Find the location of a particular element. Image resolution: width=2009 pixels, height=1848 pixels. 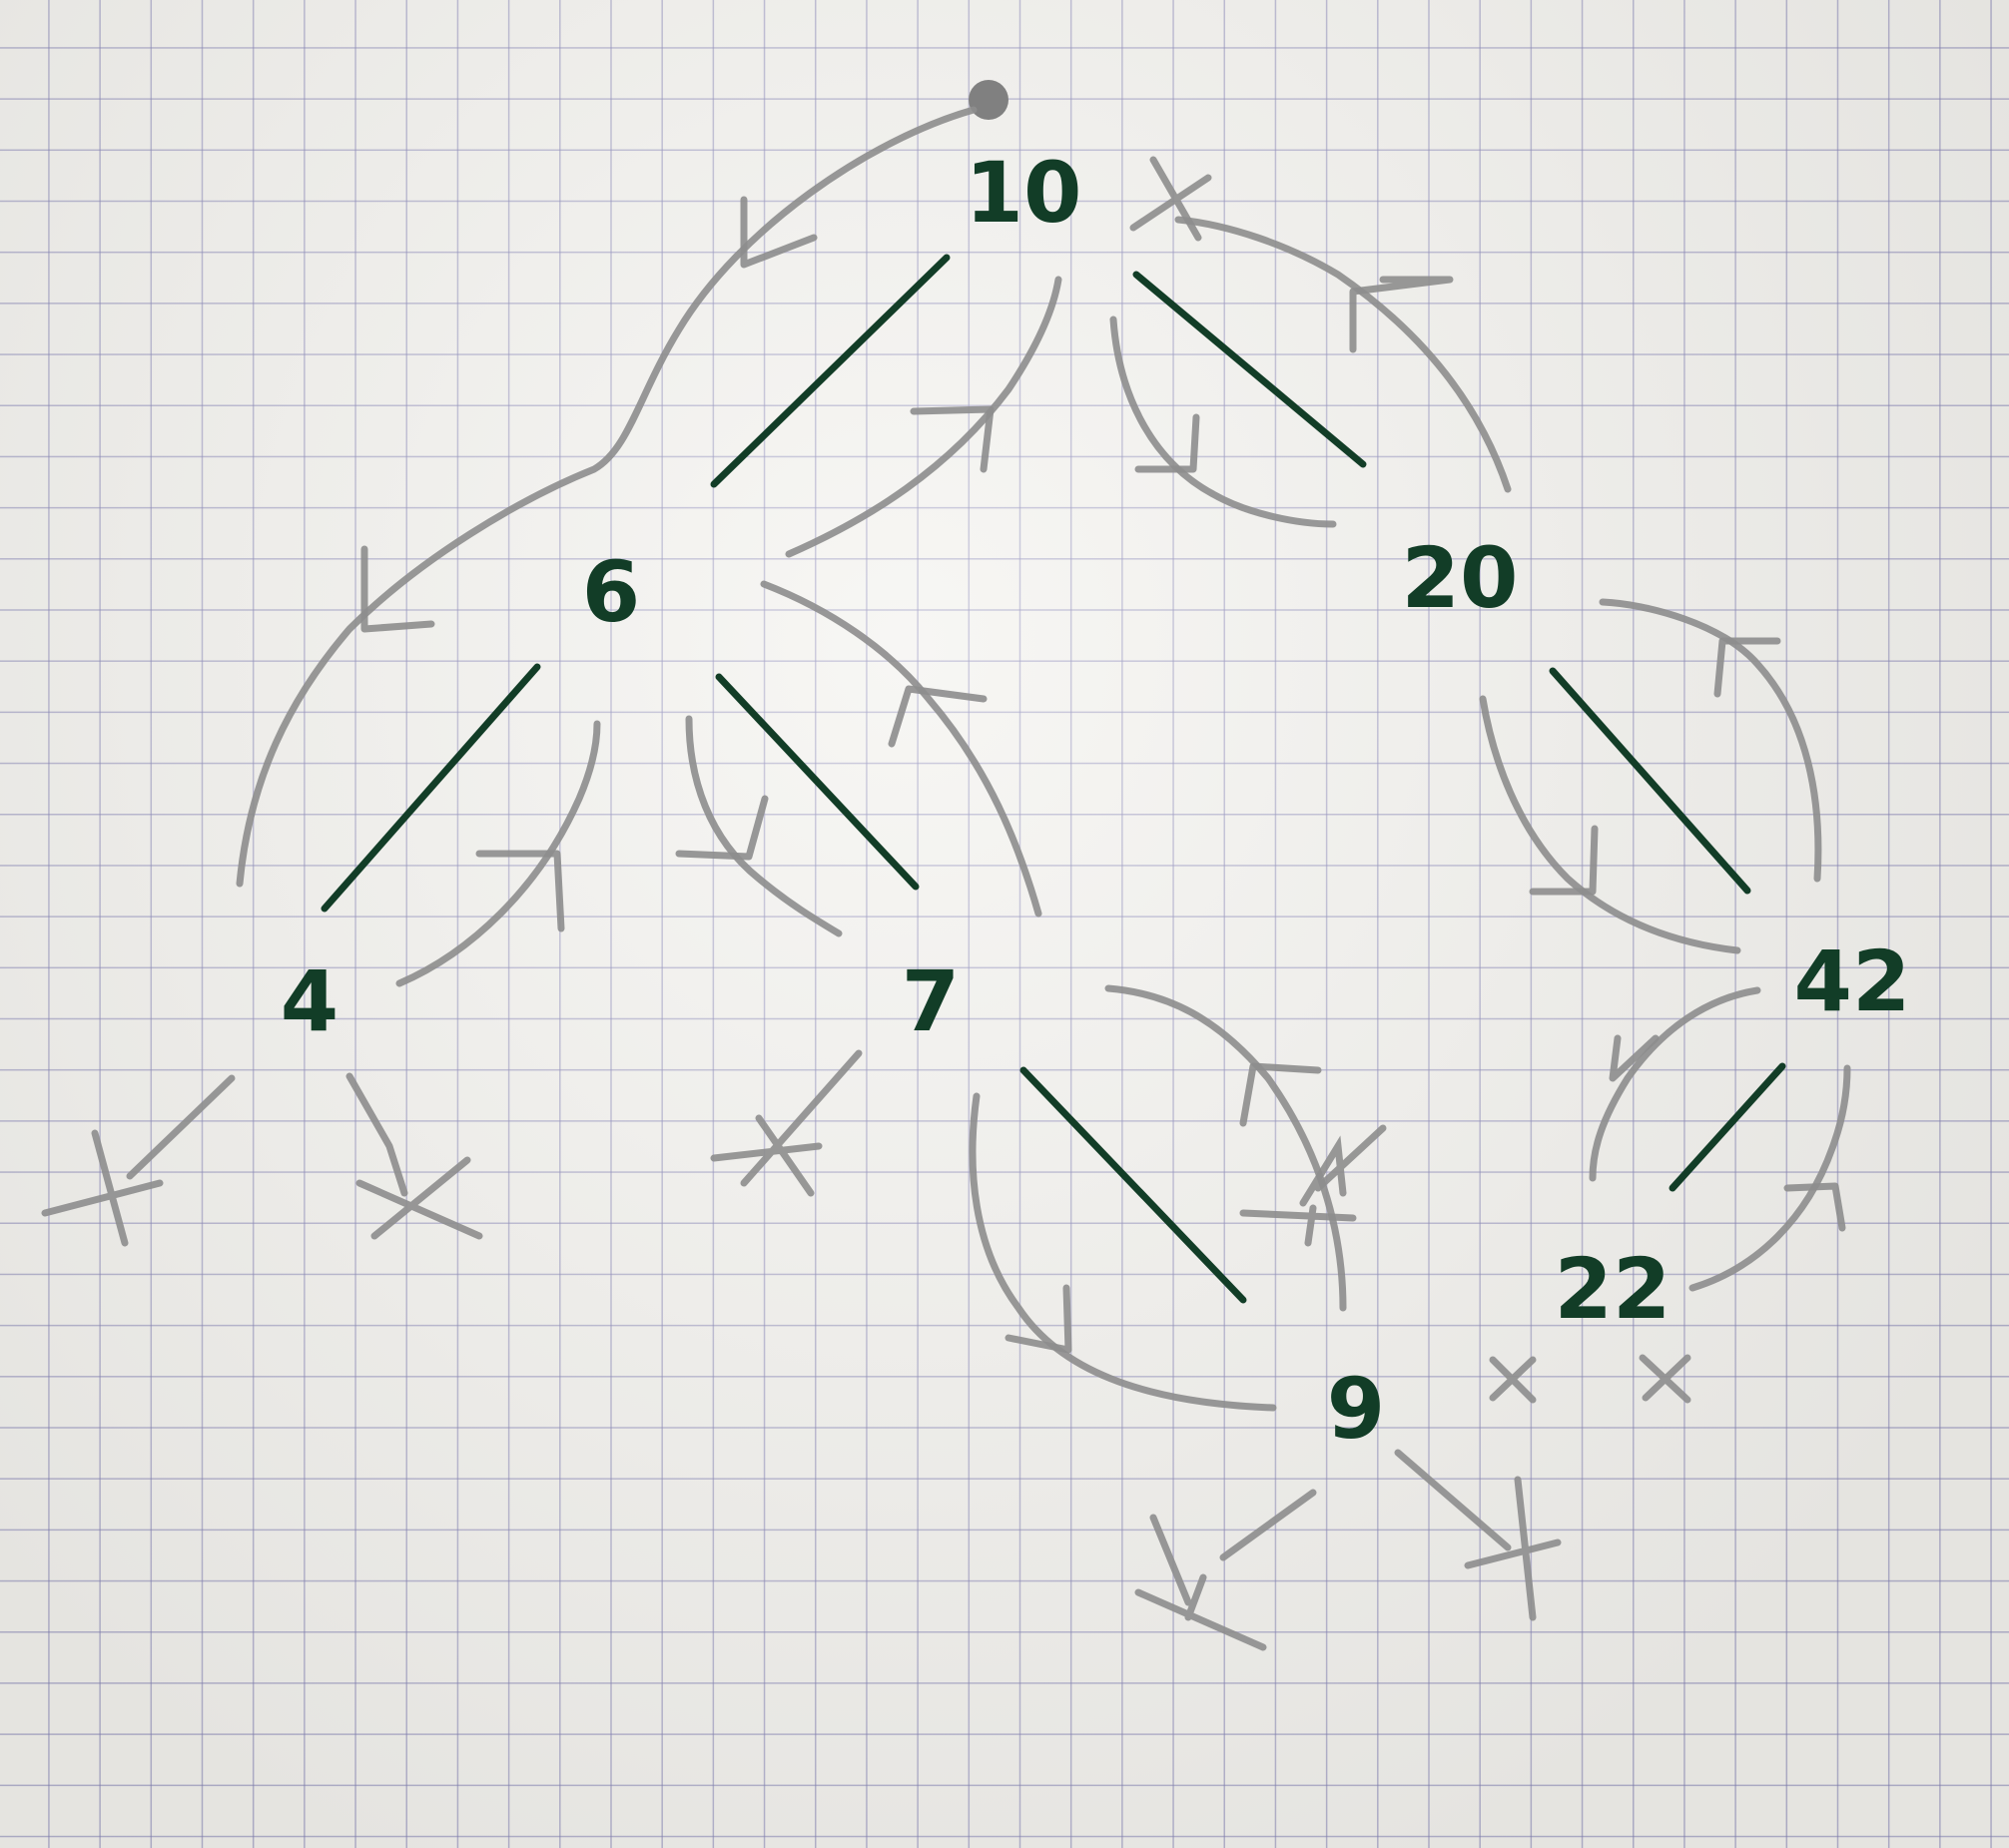

node-4: 4 is located at coordinates (310, 1001).